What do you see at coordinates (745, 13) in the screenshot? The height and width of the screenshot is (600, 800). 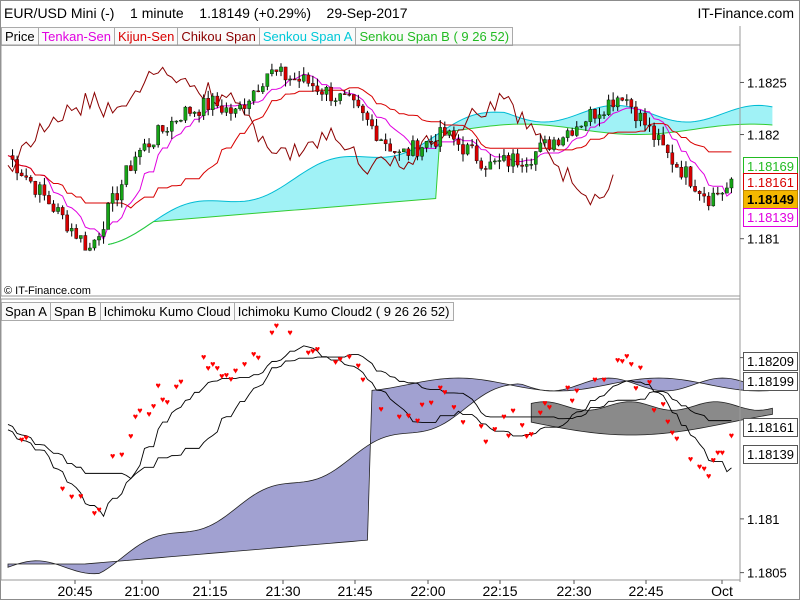 I see `brand-link: IT-Finance.com` at bounding box center [745, 13].